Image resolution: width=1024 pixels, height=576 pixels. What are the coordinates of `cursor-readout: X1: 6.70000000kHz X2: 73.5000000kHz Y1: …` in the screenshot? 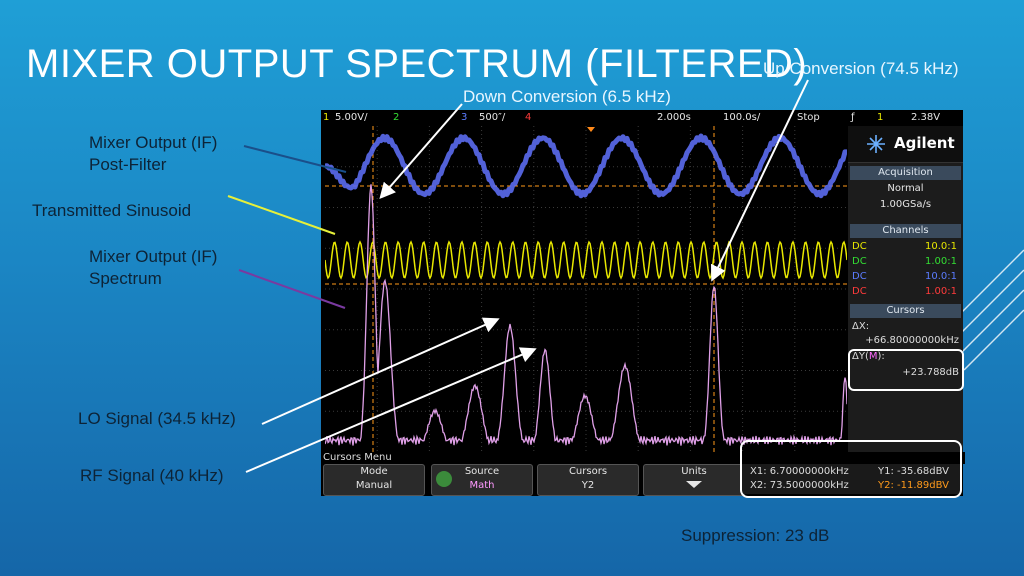 It's located at (850, 479).